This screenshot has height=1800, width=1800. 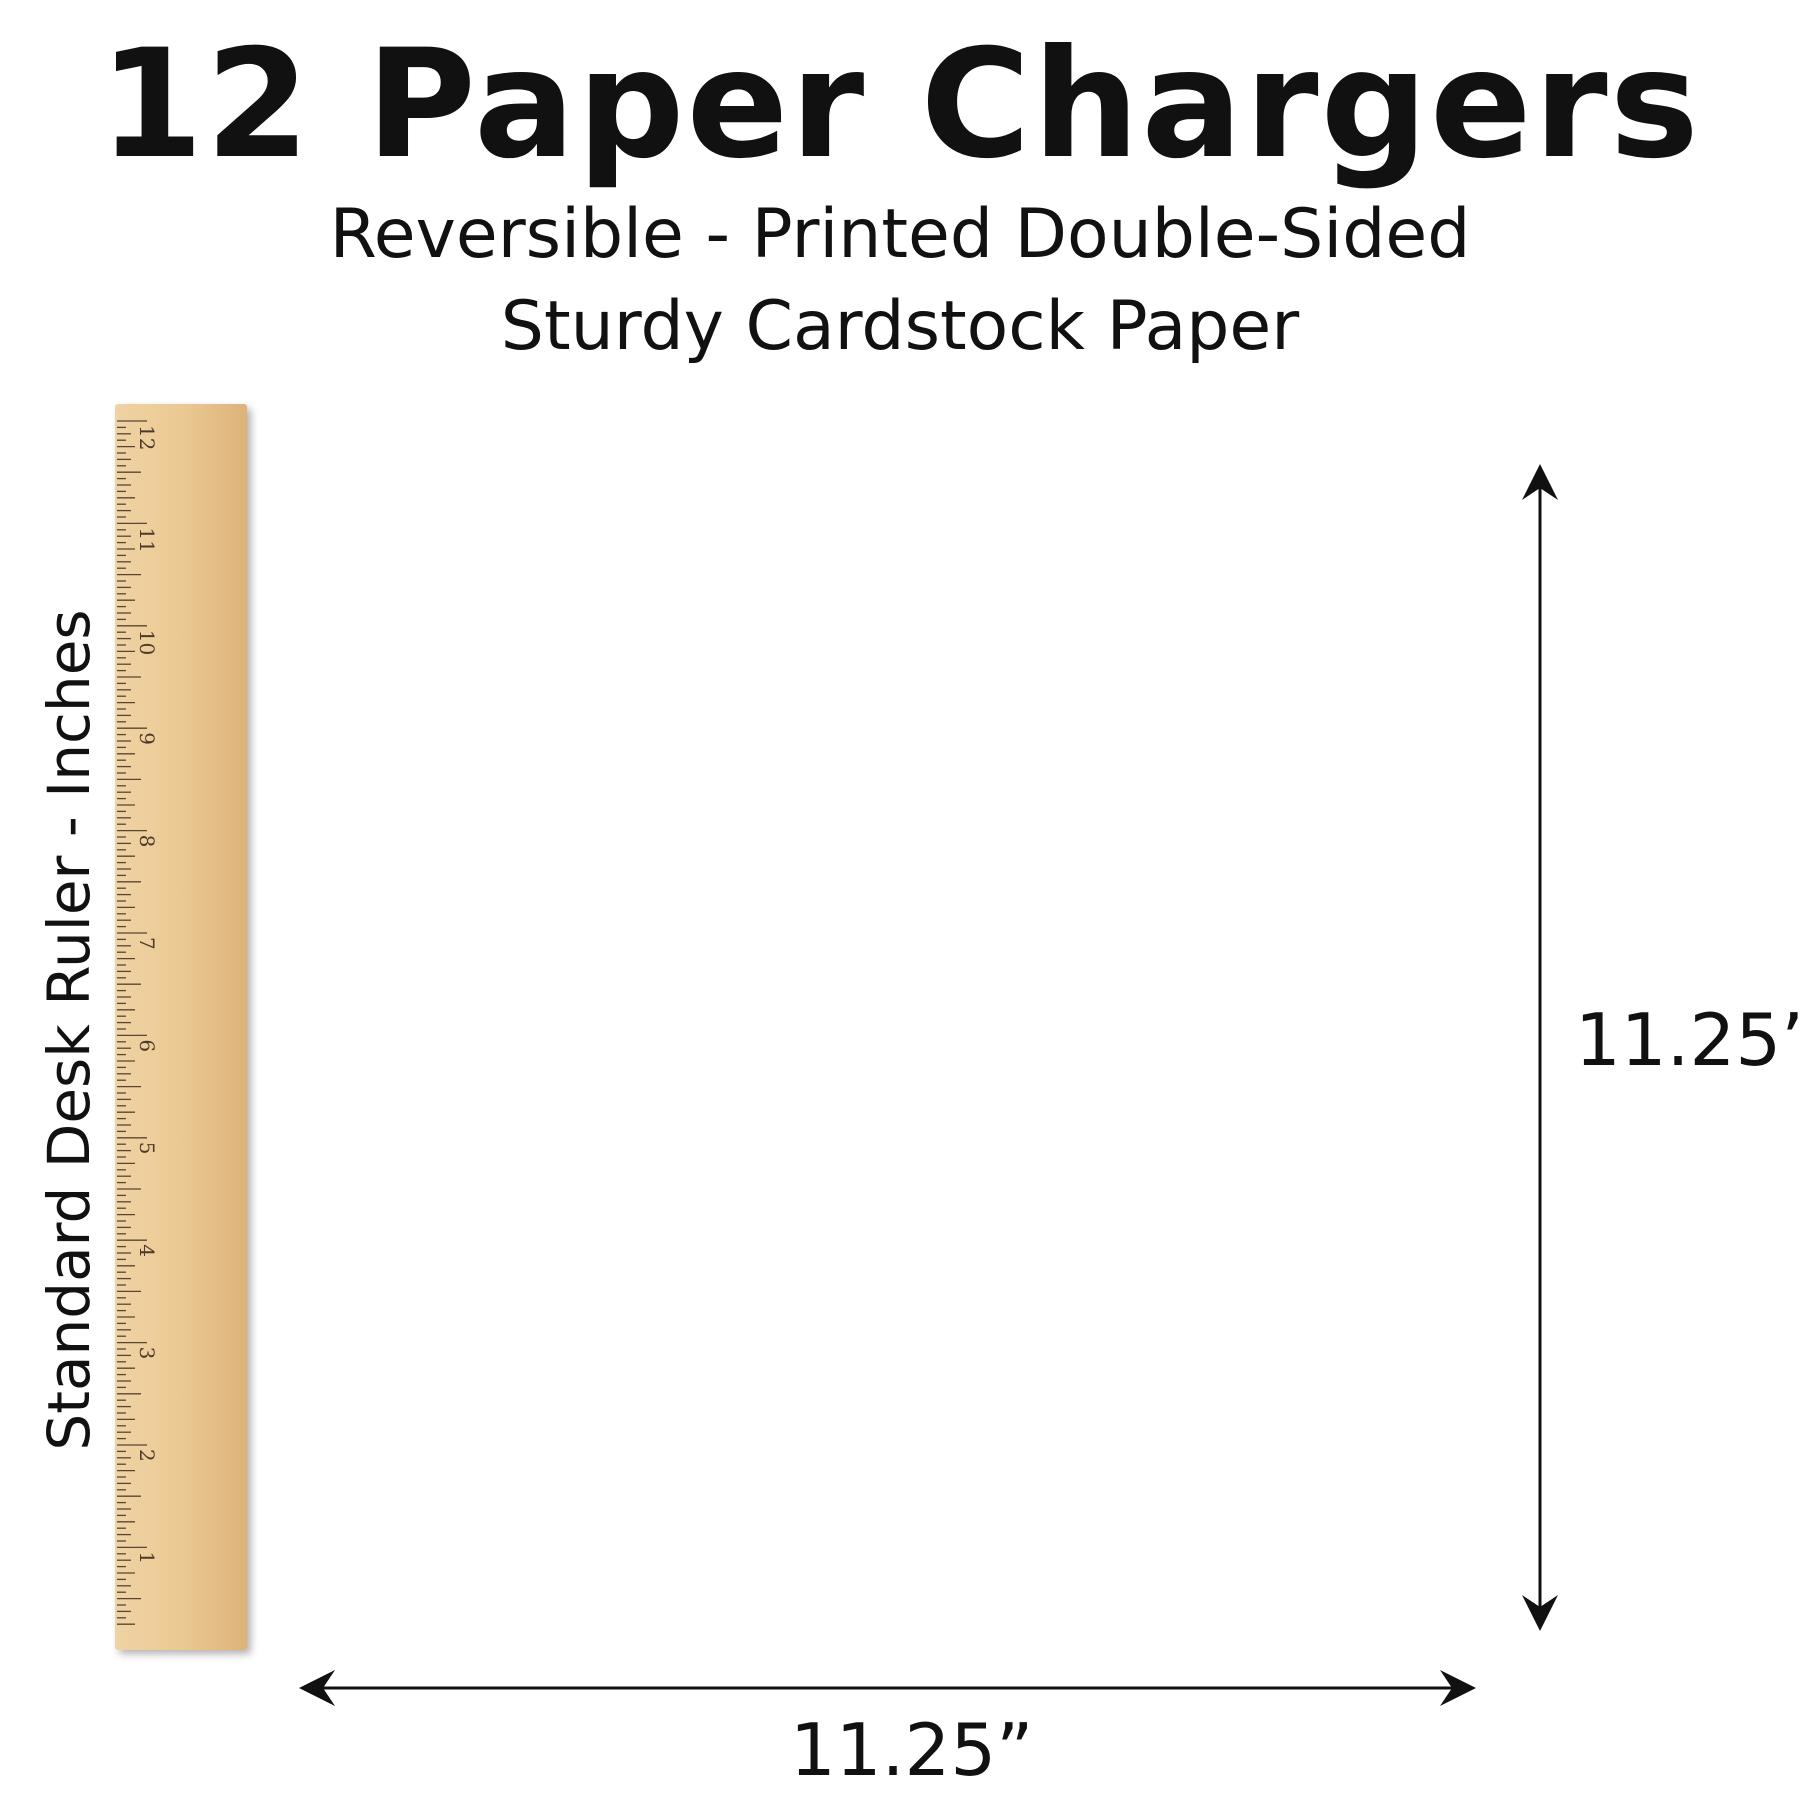 I want to click on ruler-number: 7, so click(x=147, y=943).